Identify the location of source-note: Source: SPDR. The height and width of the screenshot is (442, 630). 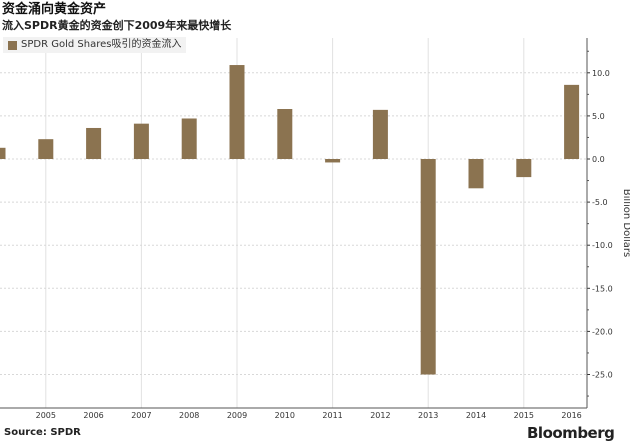
(42, 432).